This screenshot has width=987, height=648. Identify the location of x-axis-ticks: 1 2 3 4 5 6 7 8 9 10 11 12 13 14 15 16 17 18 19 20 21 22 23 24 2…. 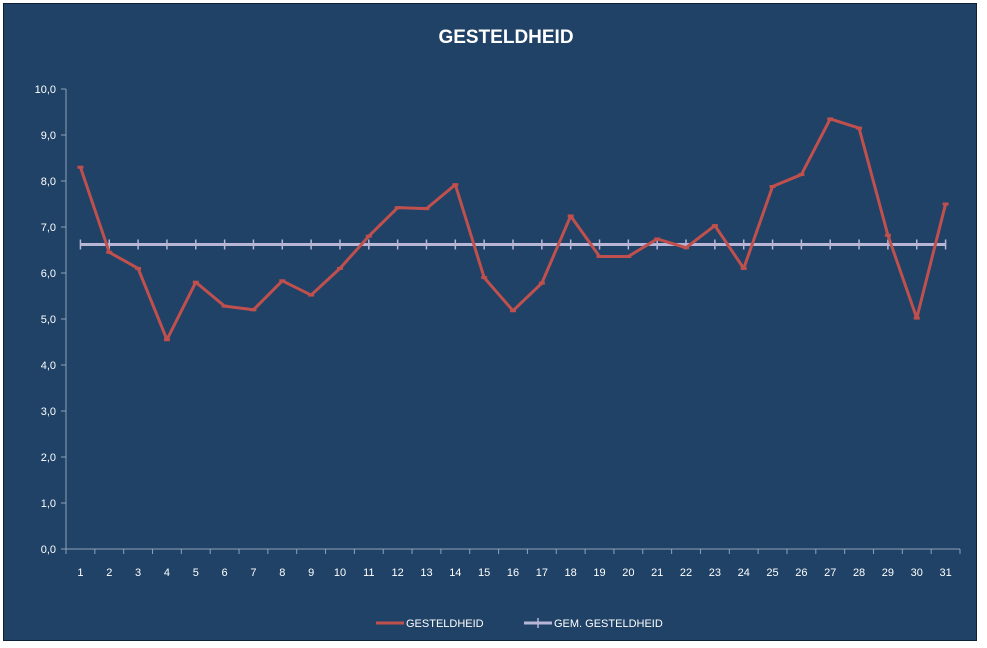
(513, 564).